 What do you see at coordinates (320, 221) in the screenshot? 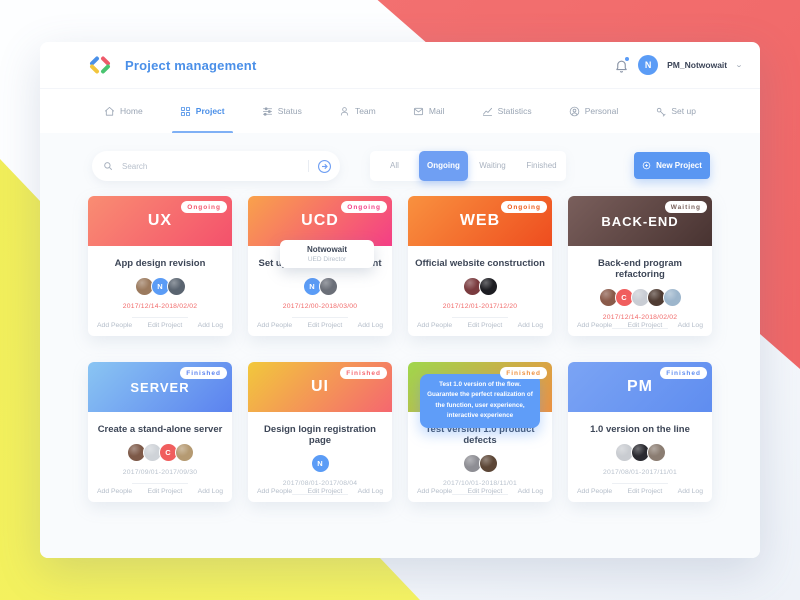
I see `card-header: UCD Ongoing` at bounding box center [320, 221].